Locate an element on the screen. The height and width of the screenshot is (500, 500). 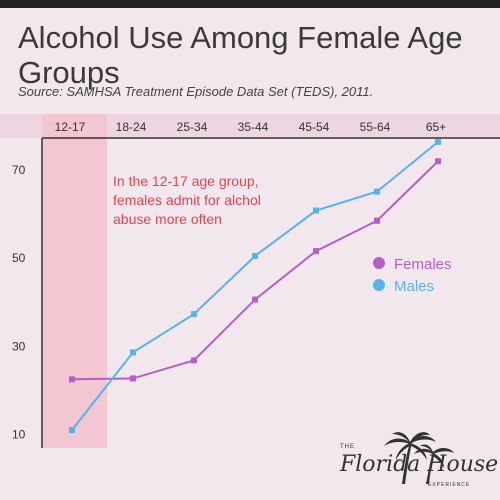
palm-trees-icon is located at coordinates (419, 458).